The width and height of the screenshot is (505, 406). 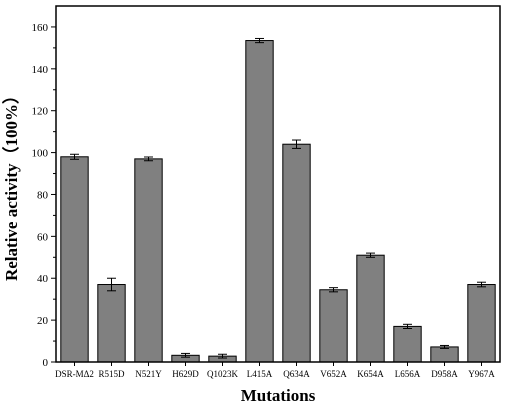 I want to click on x-tick-label: D958A, so click(x=444, y=374).